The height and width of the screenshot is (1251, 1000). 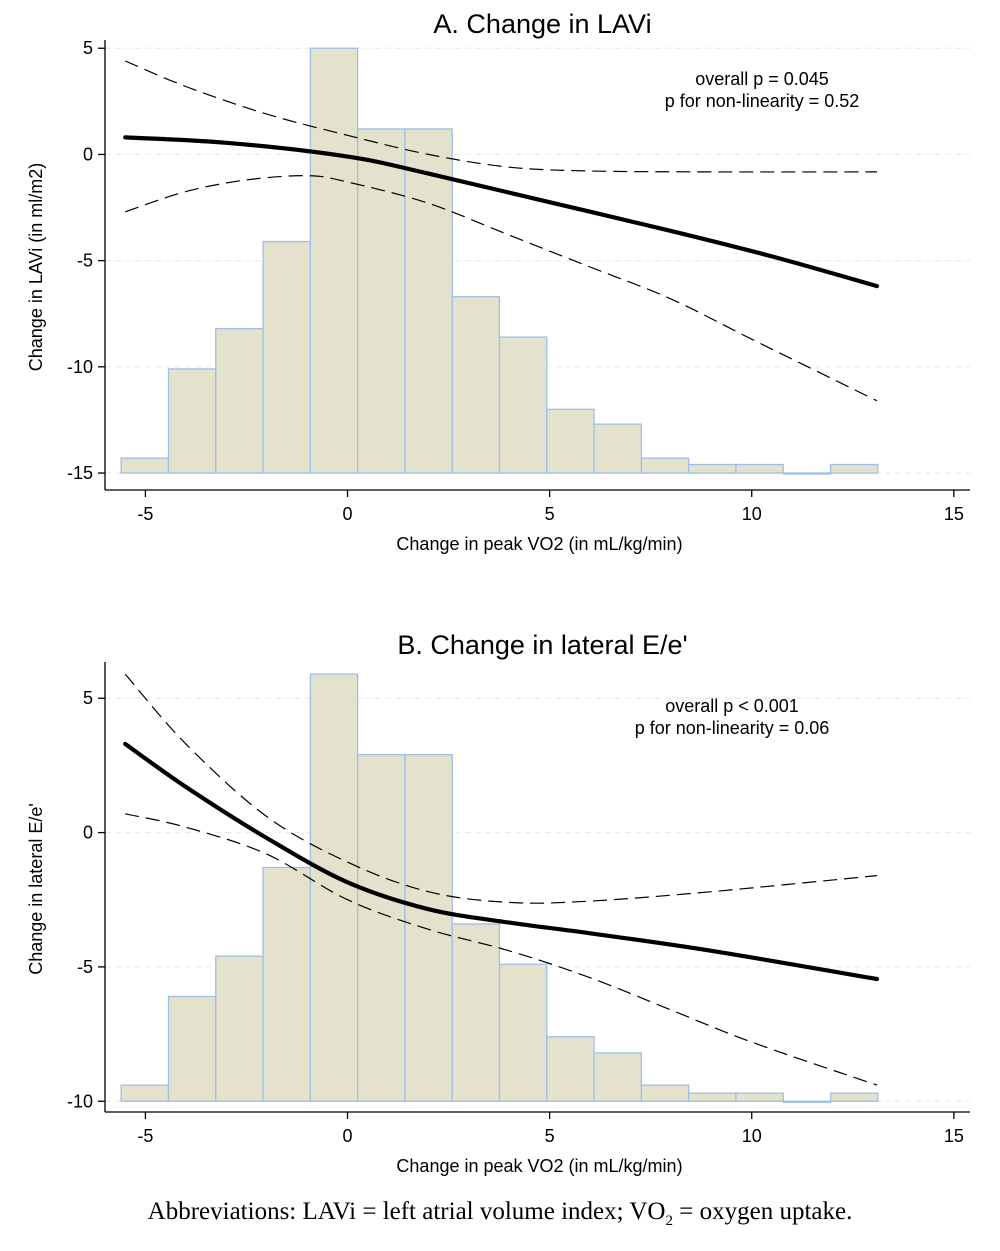 What do you see at coordinates (762, 101) in the screenshot?
I see `p-value-annotation: p for non-linearity = 0.52` at bounding box center [762, 101].